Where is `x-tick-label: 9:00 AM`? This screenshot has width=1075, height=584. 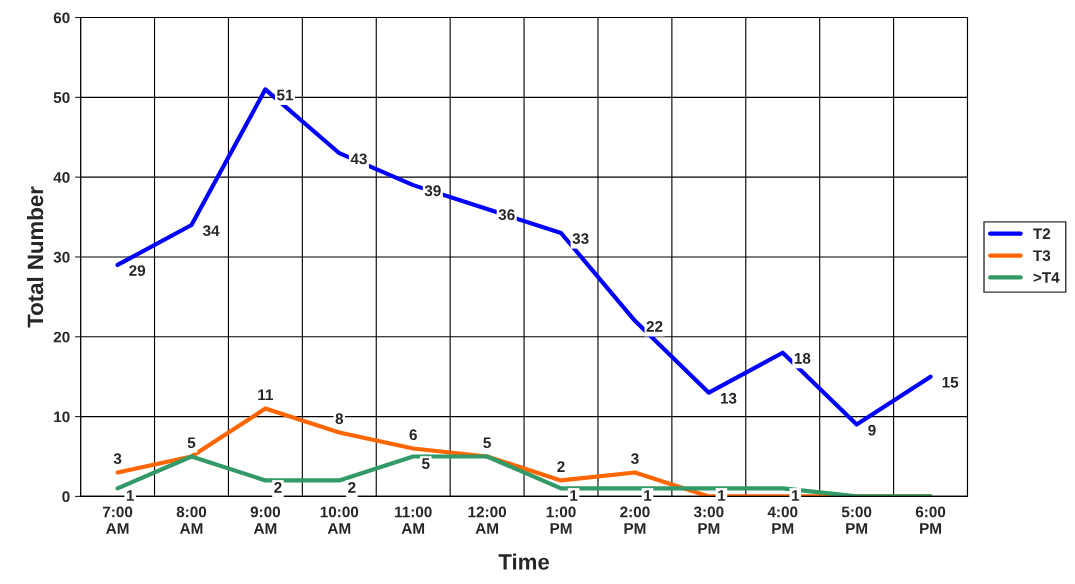 x-tick-label: 9:00 AM is located at coordinates (265, 520).